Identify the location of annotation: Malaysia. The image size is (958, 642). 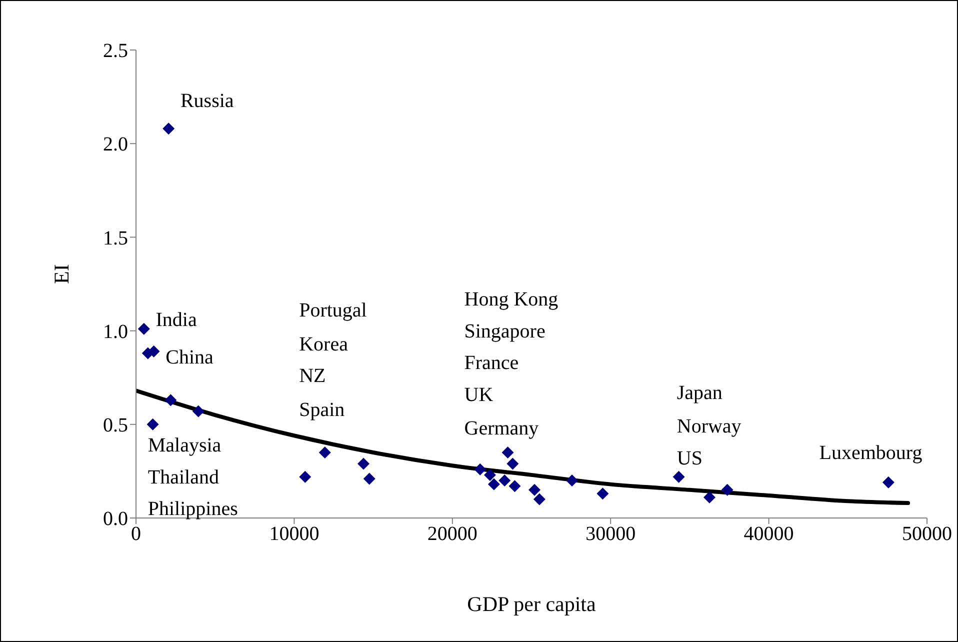
(185, 445).